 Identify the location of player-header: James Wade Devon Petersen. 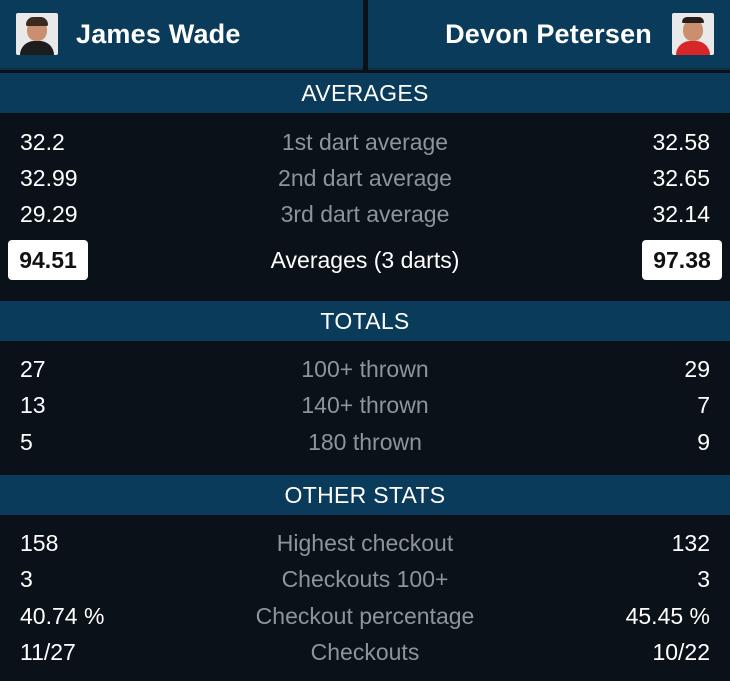
(365, 35).